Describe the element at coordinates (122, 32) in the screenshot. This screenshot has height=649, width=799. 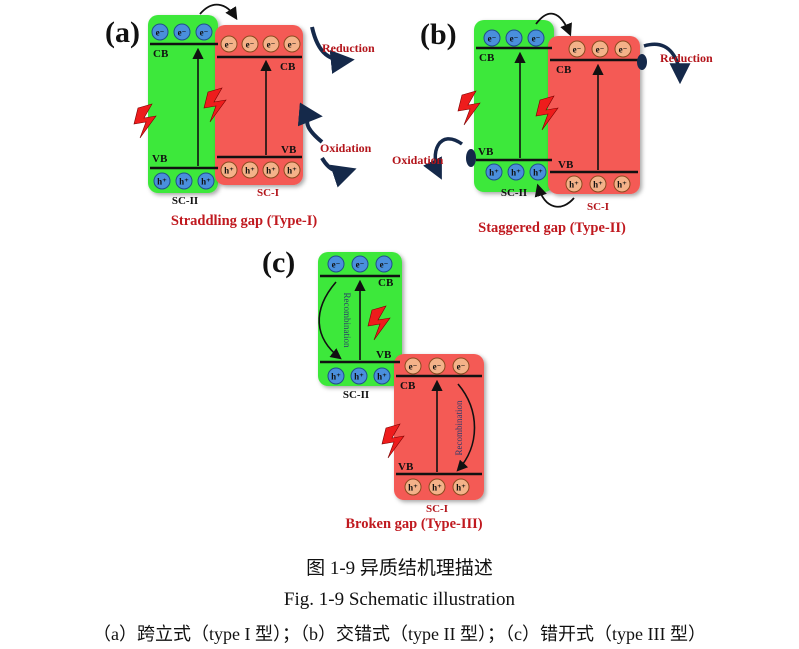
I see `panel-a-letter: (a)` at that location.